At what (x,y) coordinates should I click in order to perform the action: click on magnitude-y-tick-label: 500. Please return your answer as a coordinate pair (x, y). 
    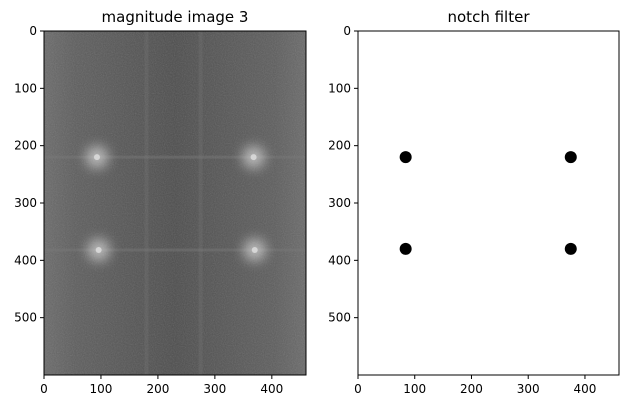
    Looking at the image, I should click on (25, 318).